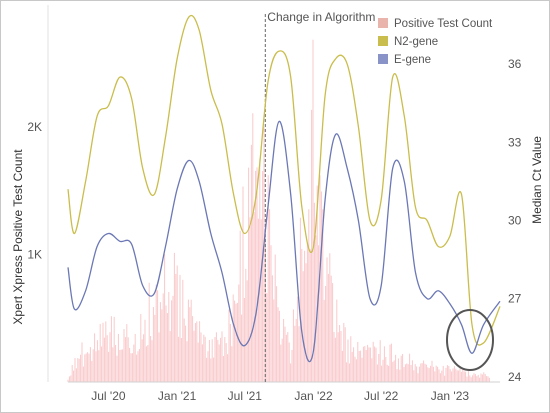 This screenshot has height=413, width=550. I want to click on left-axis-title: Xpert Xpress Positive Test Count, so click(18, 237).